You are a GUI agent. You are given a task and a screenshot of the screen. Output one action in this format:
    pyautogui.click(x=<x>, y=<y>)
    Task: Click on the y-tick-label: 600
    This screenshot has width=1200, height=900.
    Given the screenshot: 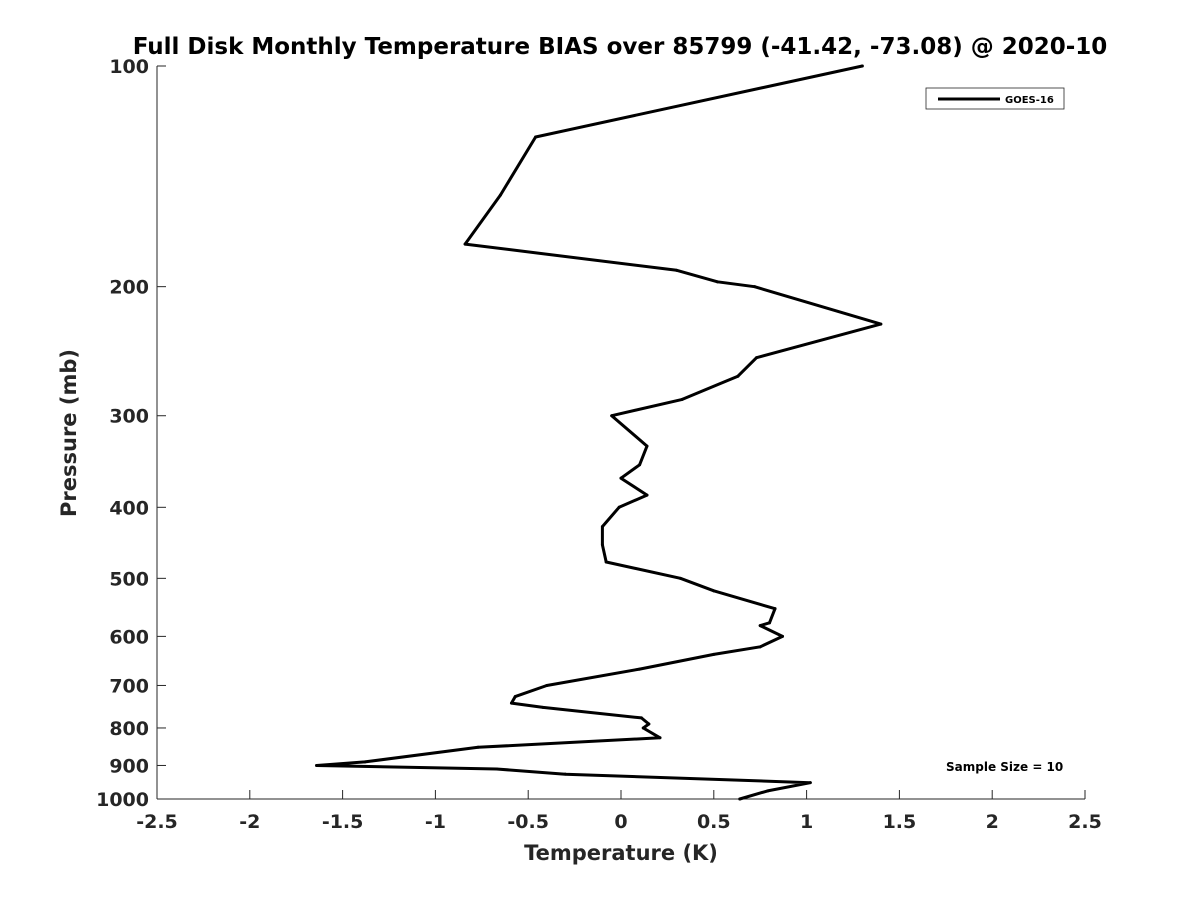 What is the action you would take?
    pyautogui.click(x=129, y=637)
    